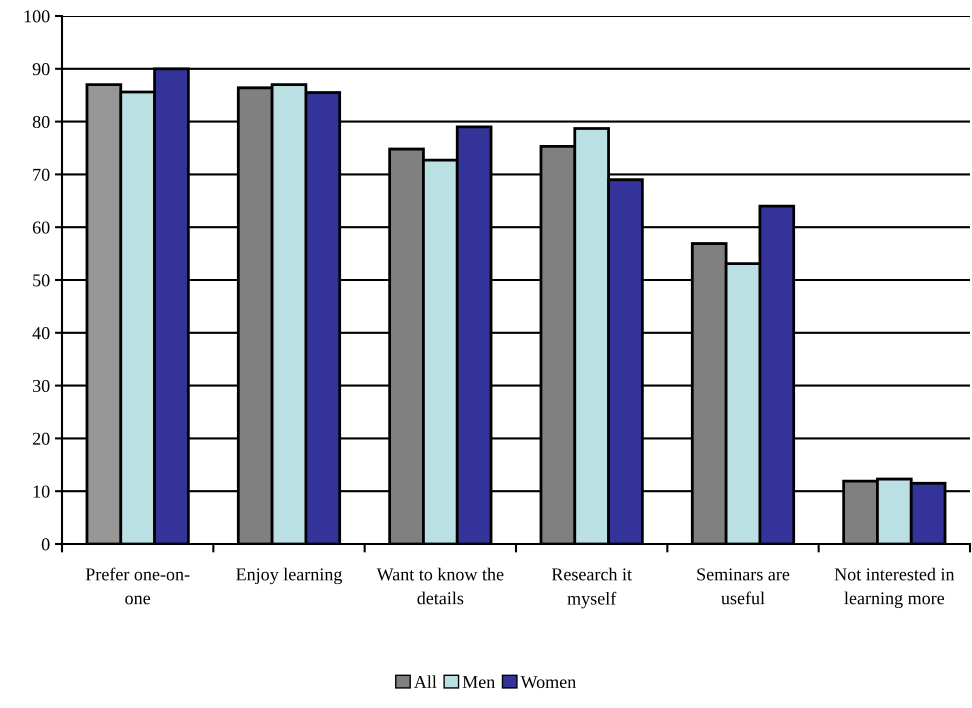 The image size is (972, 708). What do you see at coordinates (41, 386) in the screenshot?
I see `y-tick-label: 30` at bounding box center [41, 386].